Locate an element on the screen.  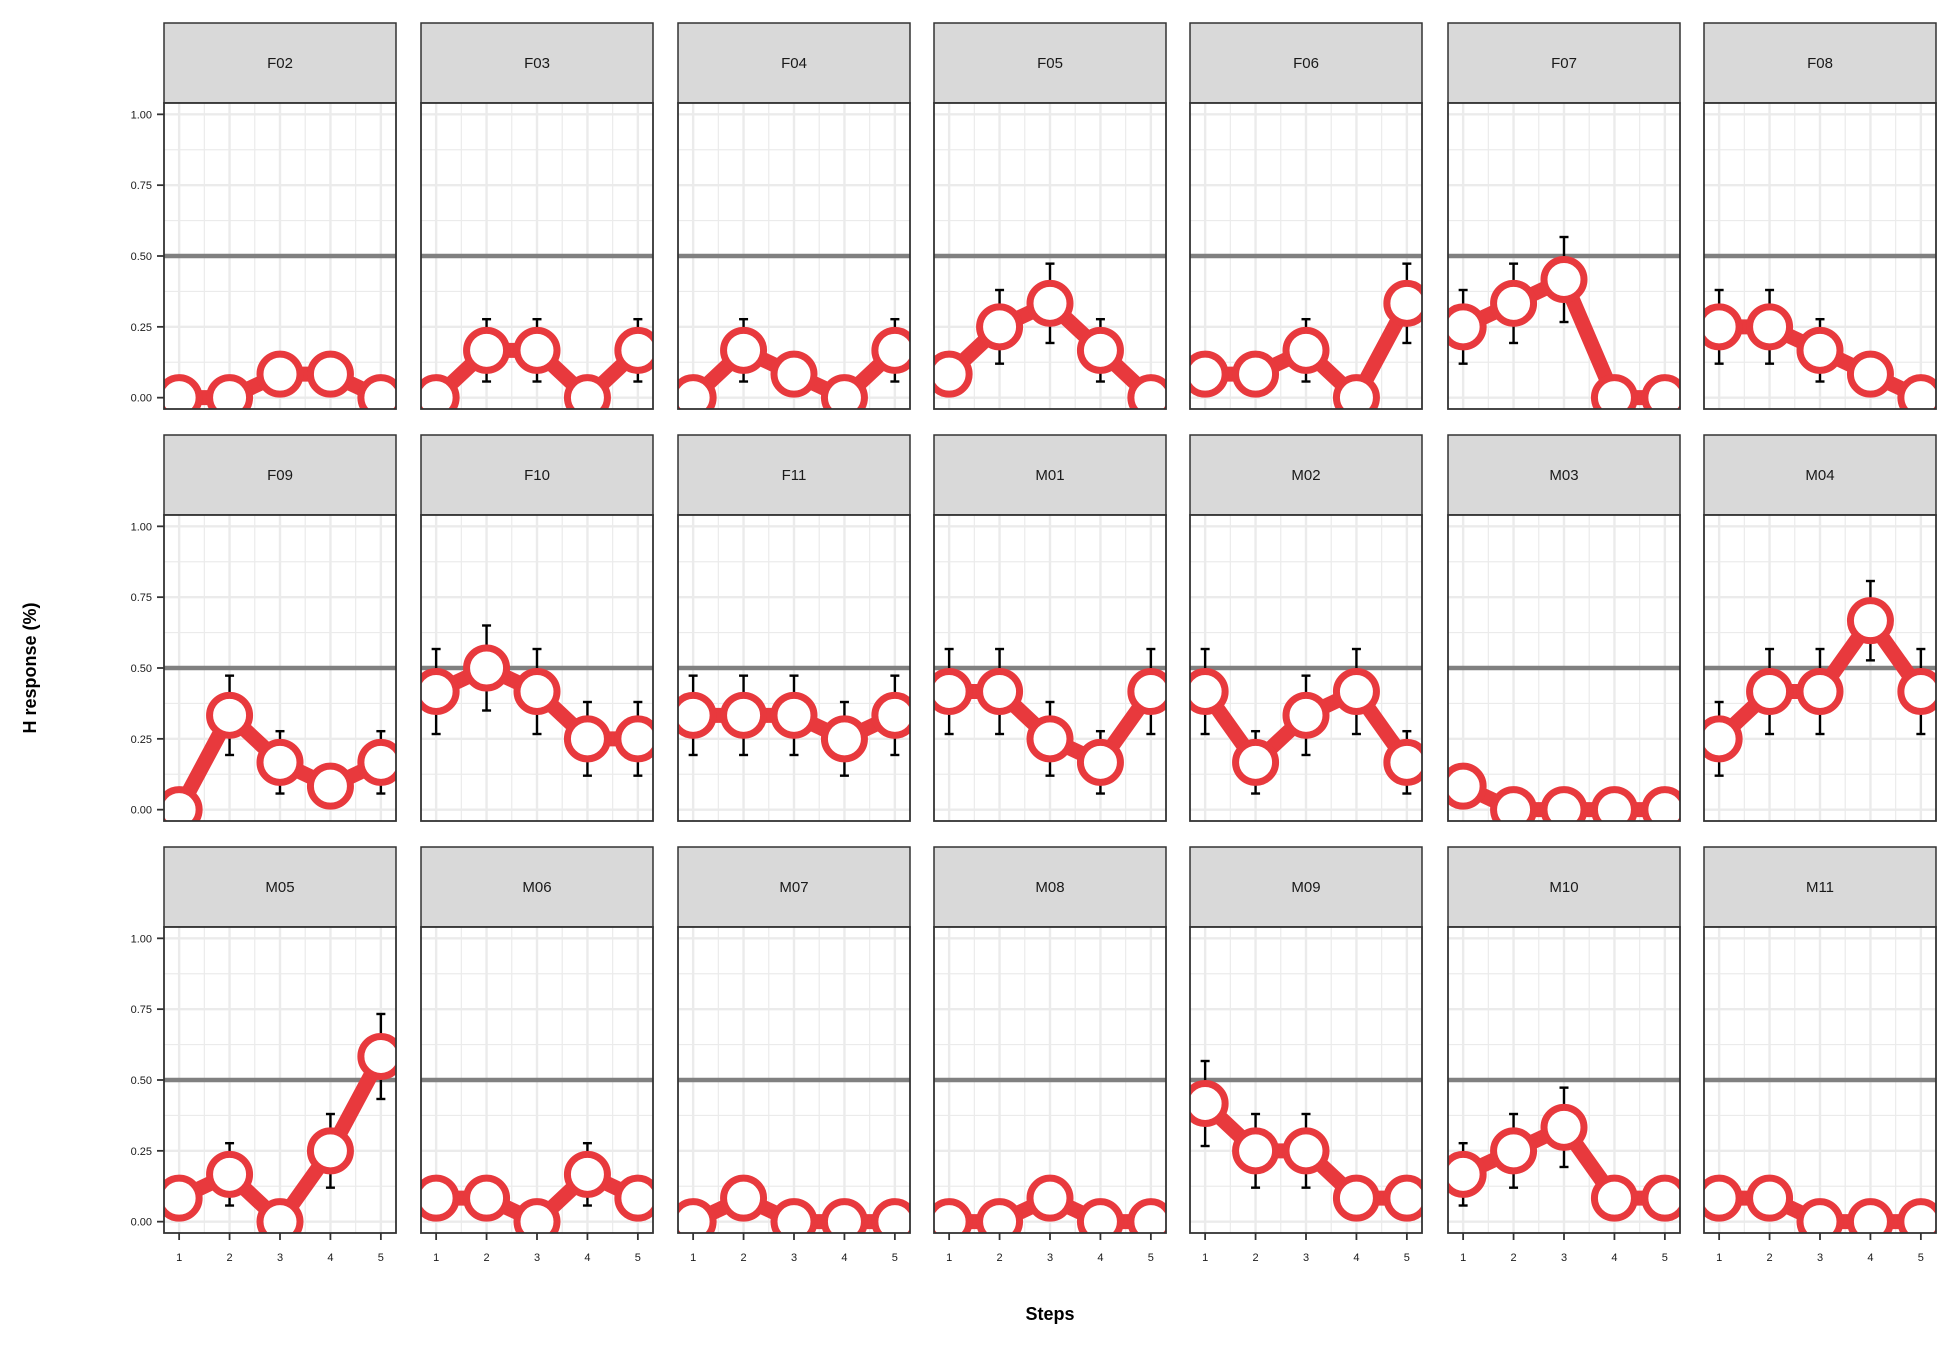
panel-F06: F06 is located at coordinates (1306, 216).